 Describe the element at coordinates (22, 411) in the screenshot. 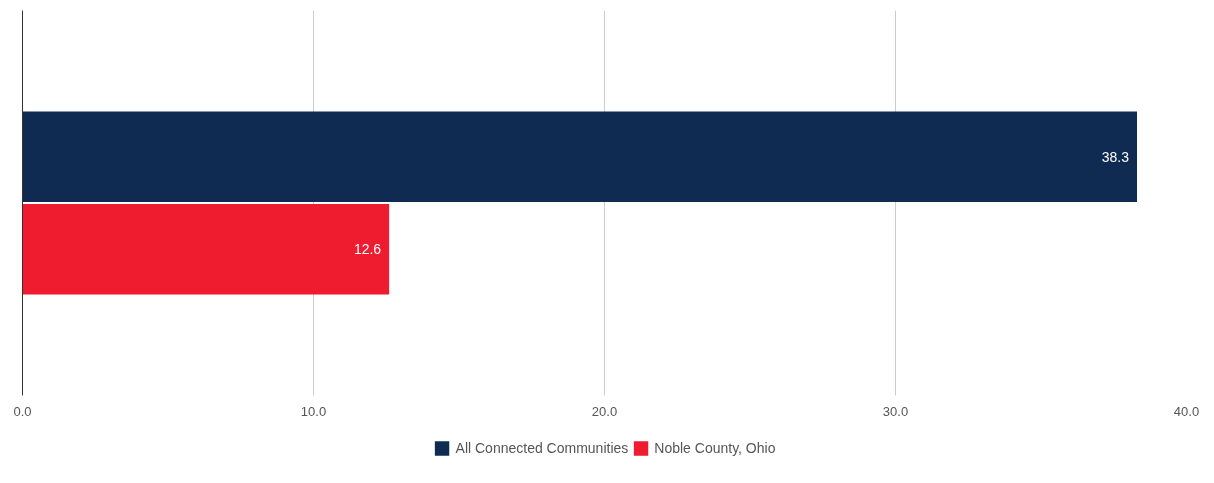

I see `x-tick-label: 0.0` at that location.